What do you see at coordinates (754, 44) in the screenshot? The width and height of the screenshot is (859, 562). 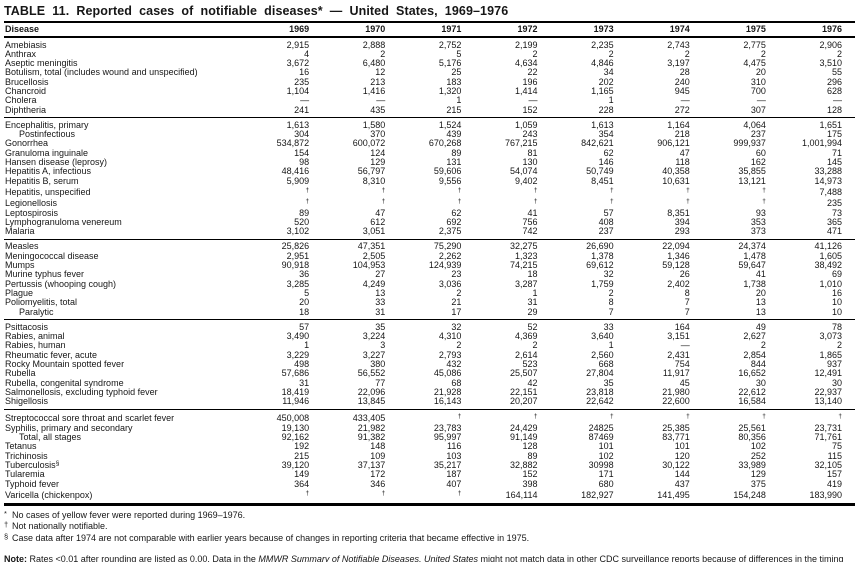 I see `value-cell: 2,775` at bounding box center [754, 44].